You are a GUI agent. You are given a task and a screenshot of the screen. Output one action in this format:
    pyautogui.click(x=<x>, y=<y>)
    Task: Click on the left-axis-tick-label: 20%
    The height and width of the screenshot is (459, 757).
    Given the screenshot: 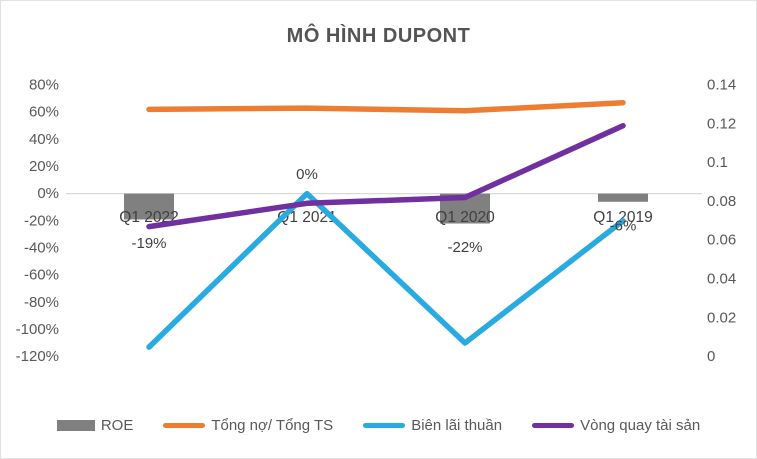 What is the action you would take?
    pyautogui.click(x=44, y=166)
    